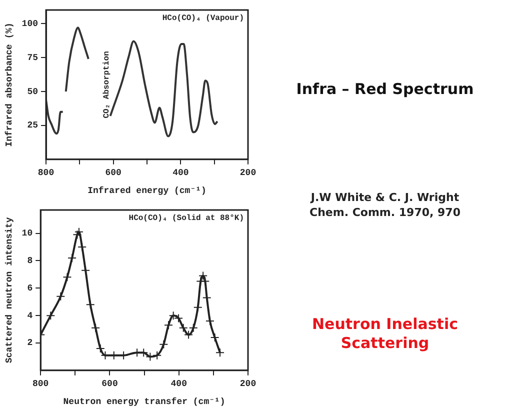  Describe the element at coordinates (384, 198) in the screenshot. I see `text: J.W White & C. J. Wright` at that location.